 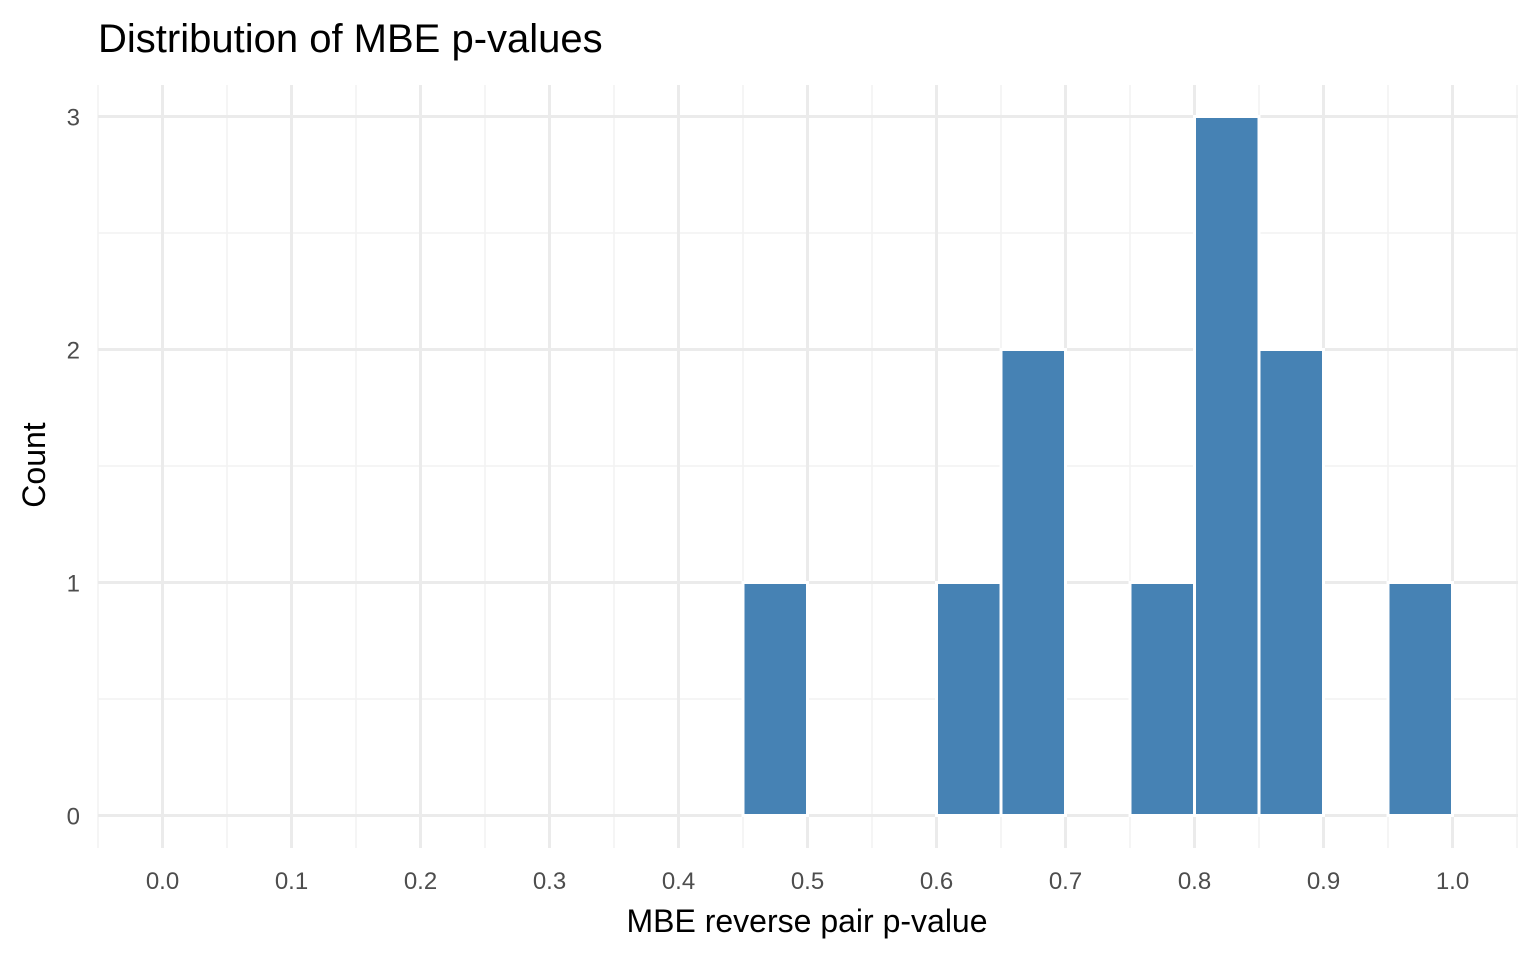 What do you see at coordinates (1323, 881) in the screenshot?
I see `x-tick-label: 0.9` at bounding box center [1323, 881].